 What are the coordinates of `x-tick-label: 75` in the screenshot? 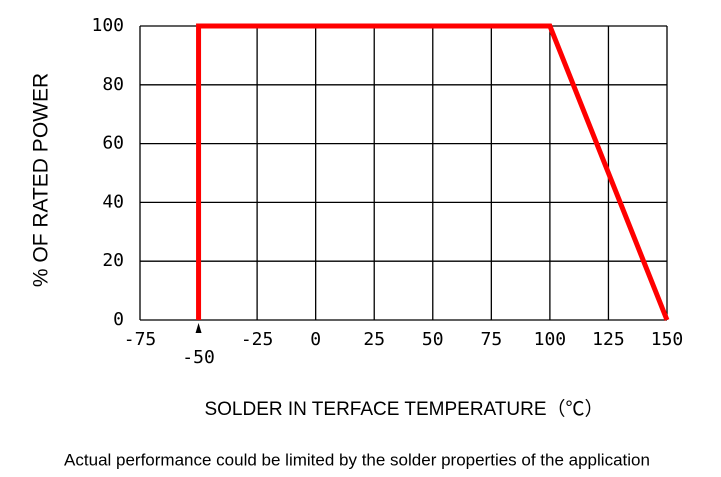 It's located at (491, 339).